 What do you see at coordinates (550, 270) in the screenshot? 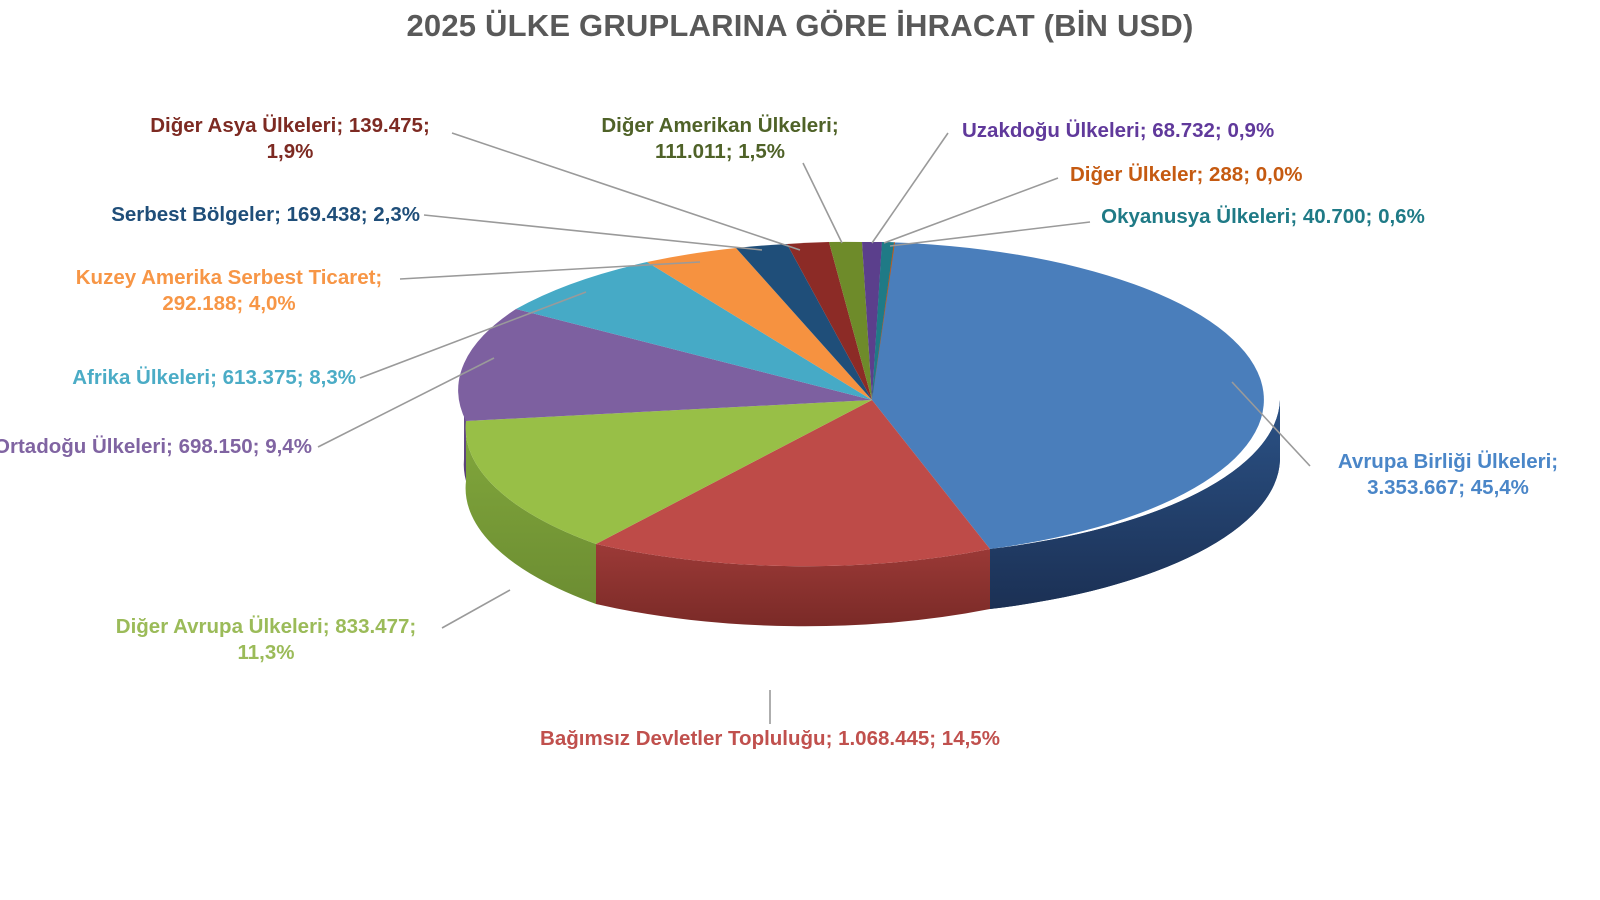
I see `leader-line-kuzey-amerika` at bounding box center [550, 270].